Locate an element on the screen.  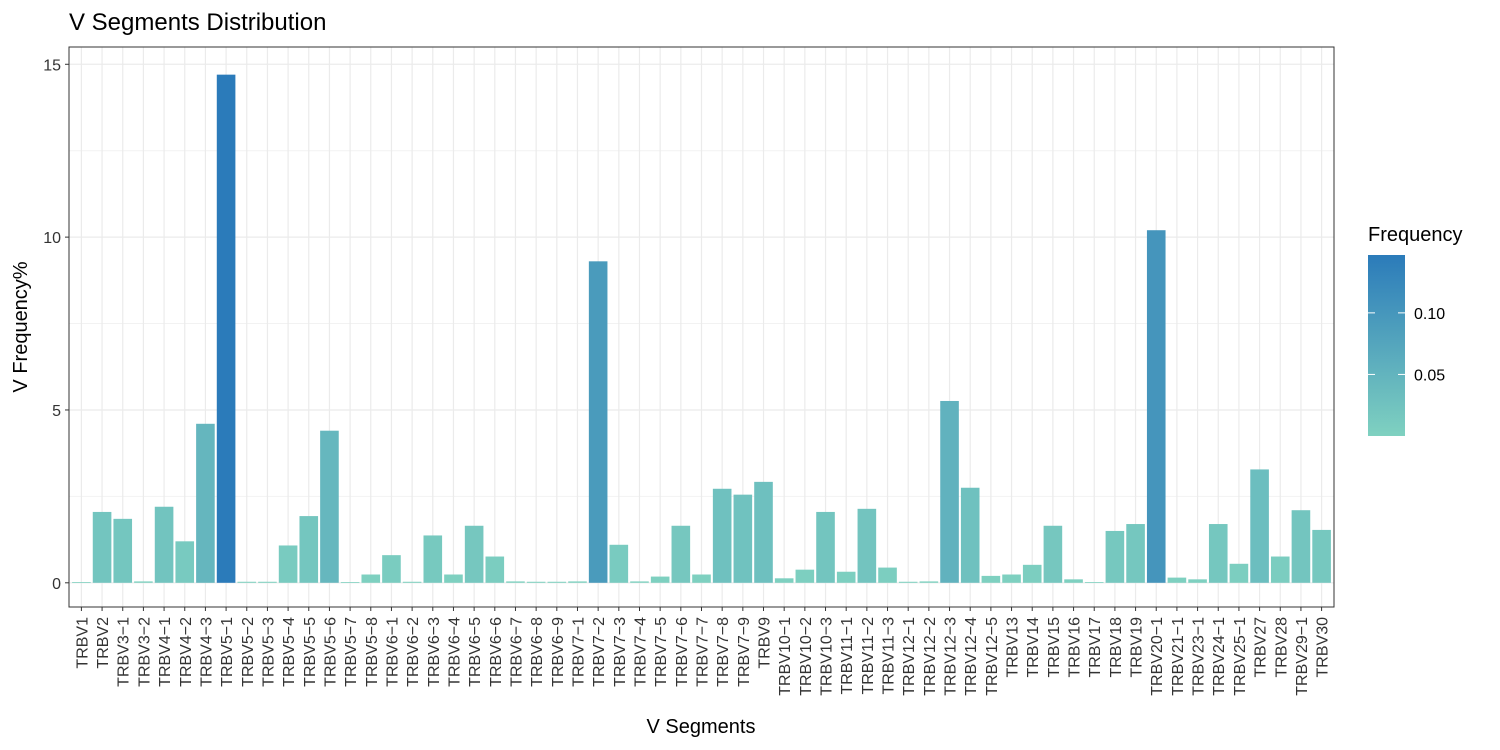
x-tick-label: TRBV15 is located at coordinates (1054, 647).